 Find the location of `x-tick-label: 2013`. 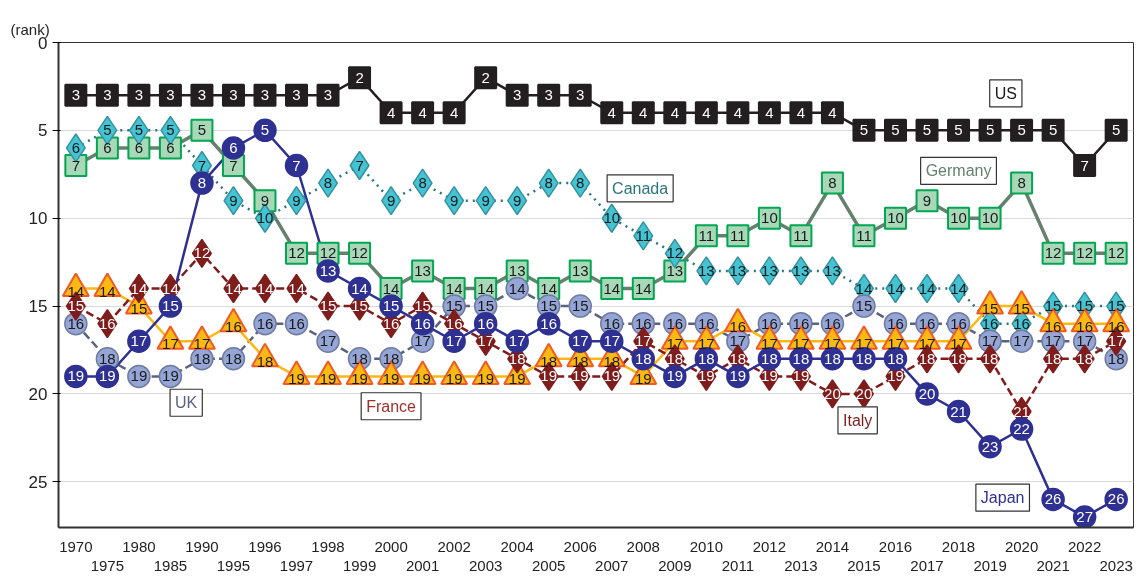

x-tick-label: 2013 is located at coordinates (801, 565).